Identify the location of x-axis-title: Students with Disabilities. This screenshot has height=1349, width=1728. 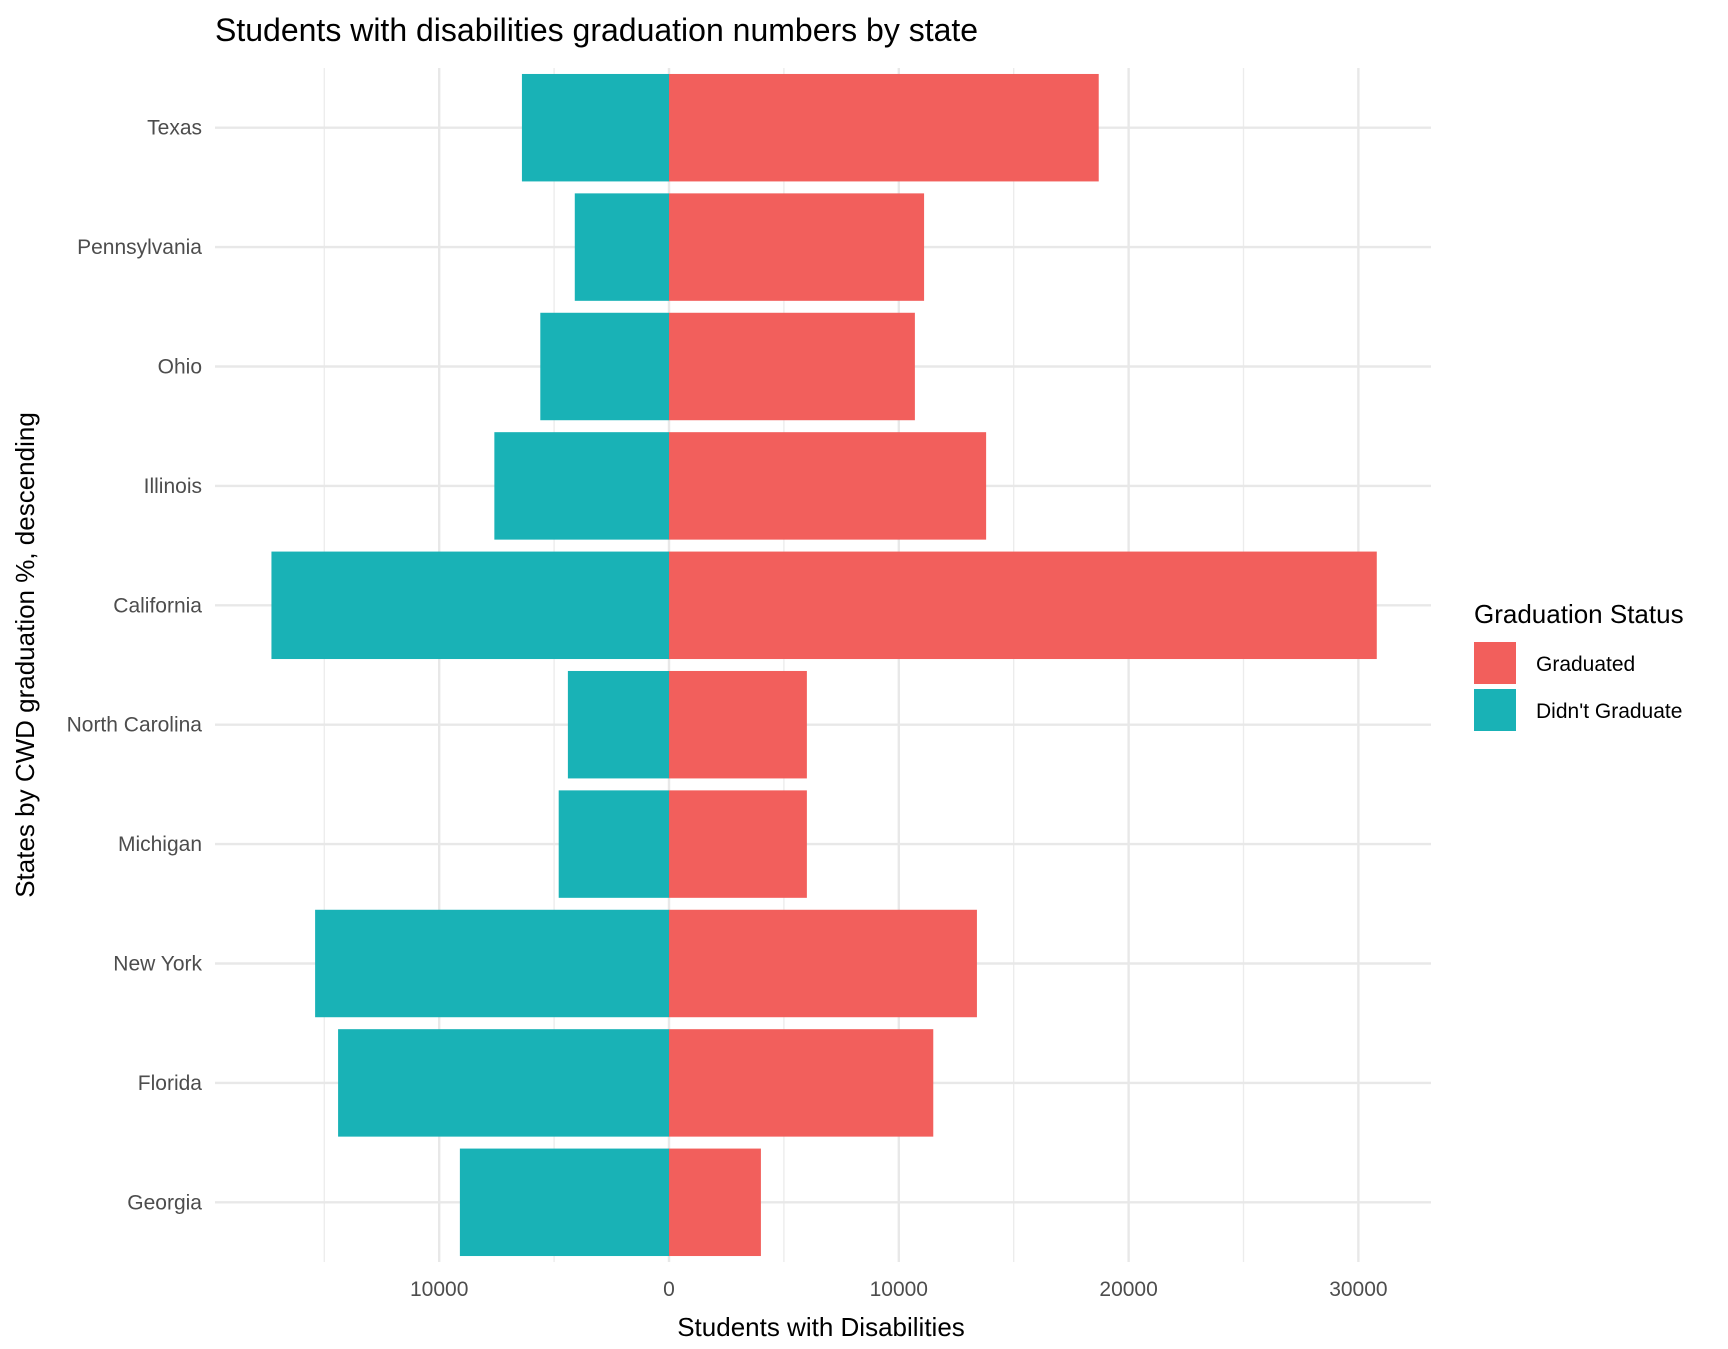
(821, 1327).